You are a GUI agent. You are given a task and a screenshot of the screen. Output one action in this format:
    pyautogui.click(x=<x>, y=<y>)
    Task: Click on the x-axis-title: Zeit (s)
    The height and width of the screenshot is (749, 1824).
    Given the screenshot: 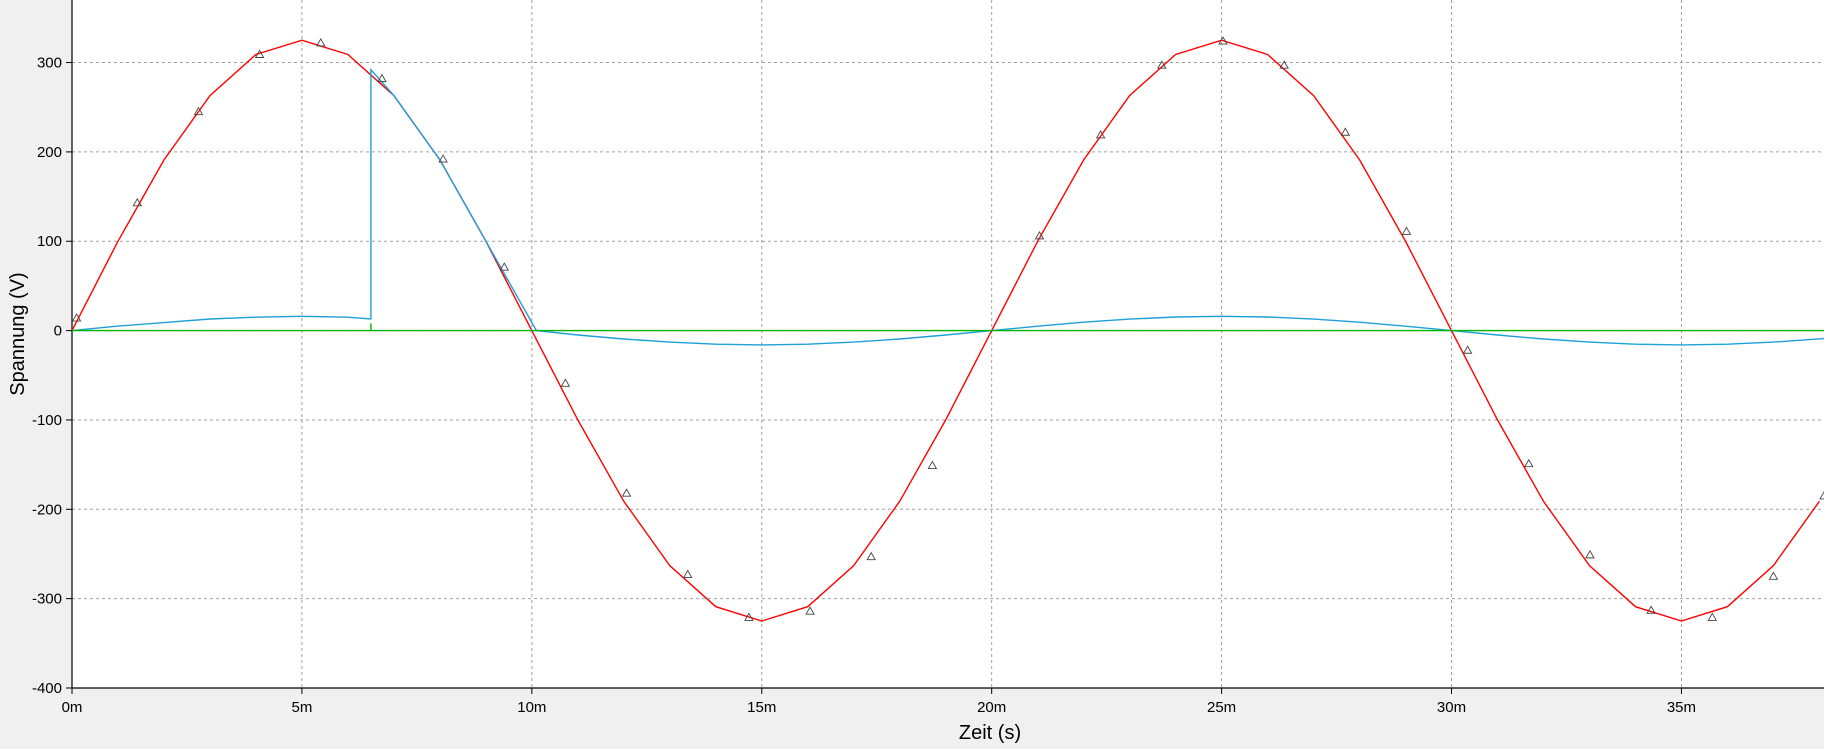 What is the action you would take?
    pyautogui.click(x=990, y=733)
    